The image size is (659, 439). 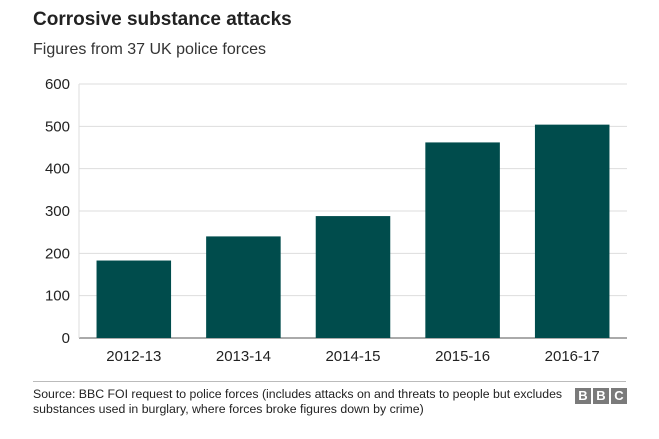 What do you see at coordinates (57, 296) in the screenshot?
I see `y-tick-label: 100` at bounding box center [57, 296].